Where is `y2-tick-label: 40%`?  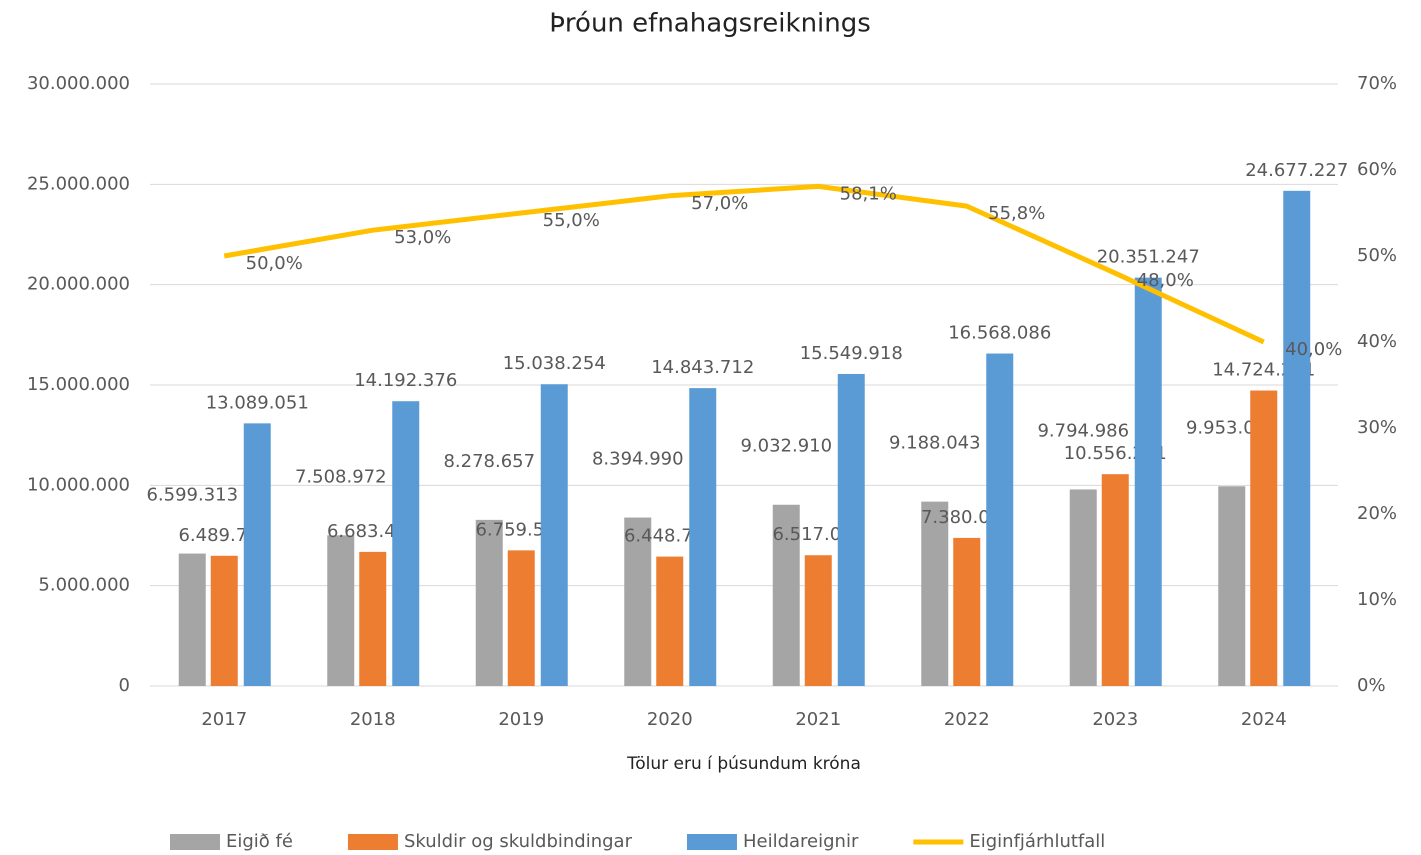
y2-tick-label: 40% is located at coordinates (1377, 341).